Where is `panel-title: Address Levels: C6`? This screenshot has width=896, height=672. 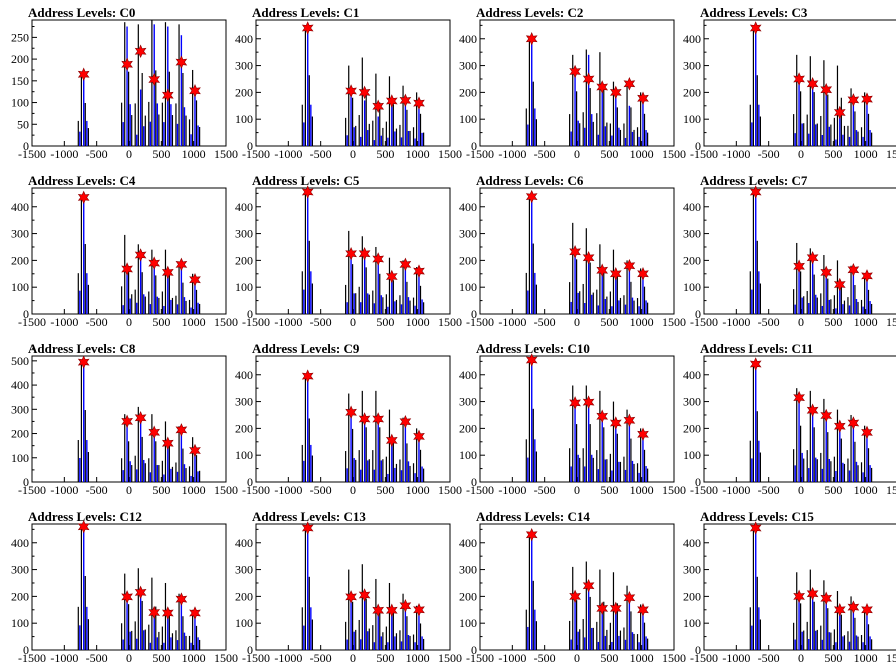 panel-title: Address Levels: C6 is located at coordinates (530, 180).